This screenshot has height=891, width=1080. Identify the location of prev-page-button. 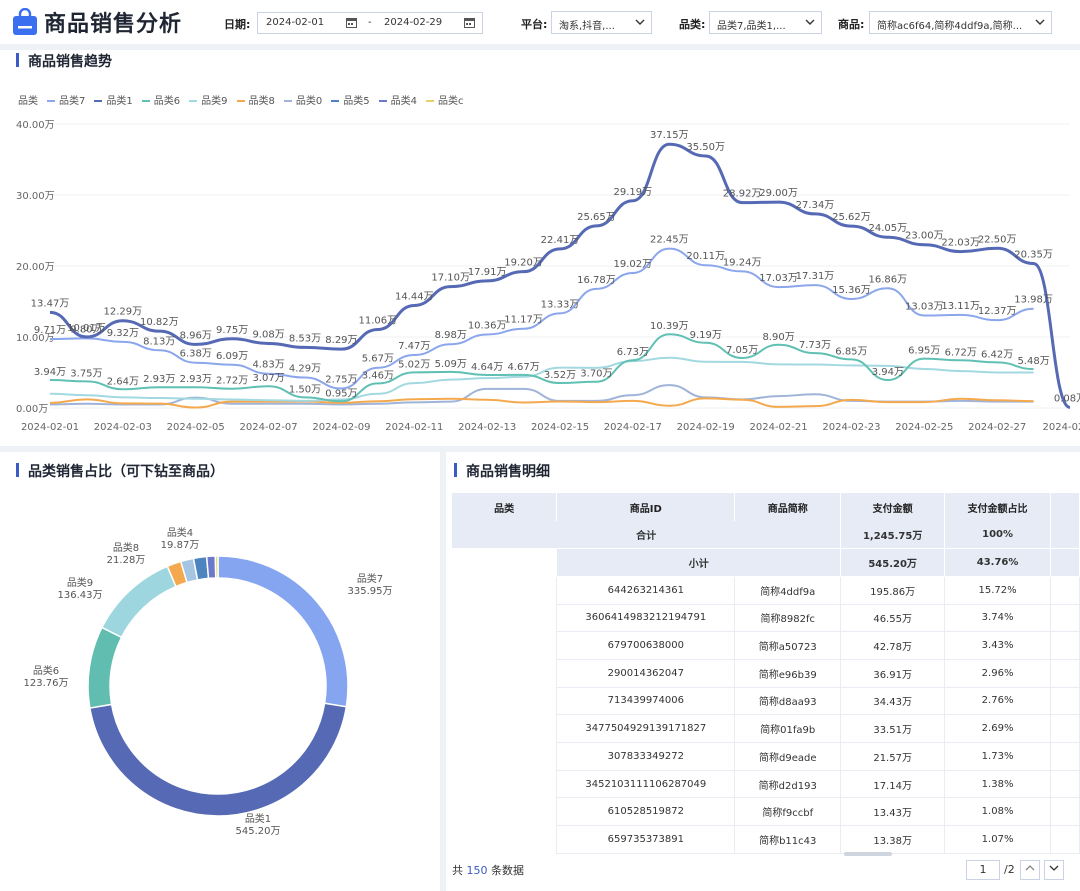
(1030, 870).